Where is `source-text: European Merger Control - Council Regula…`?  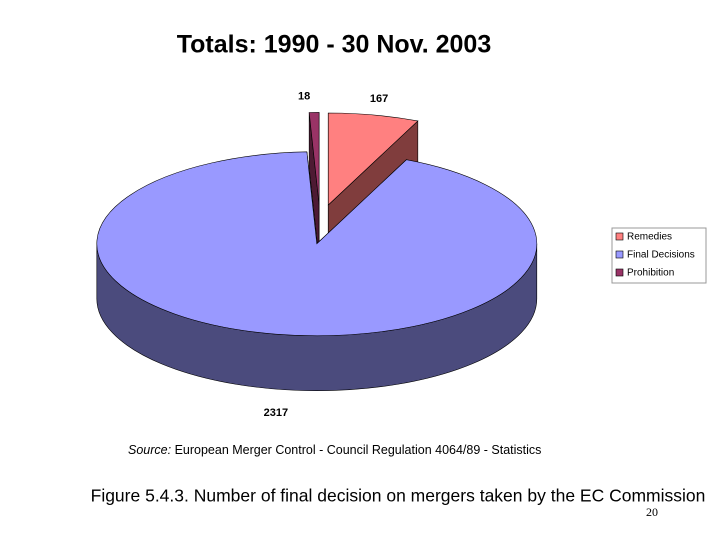 source-text: European Merger Control - Council Regula… is located at coordinates (356, 450).